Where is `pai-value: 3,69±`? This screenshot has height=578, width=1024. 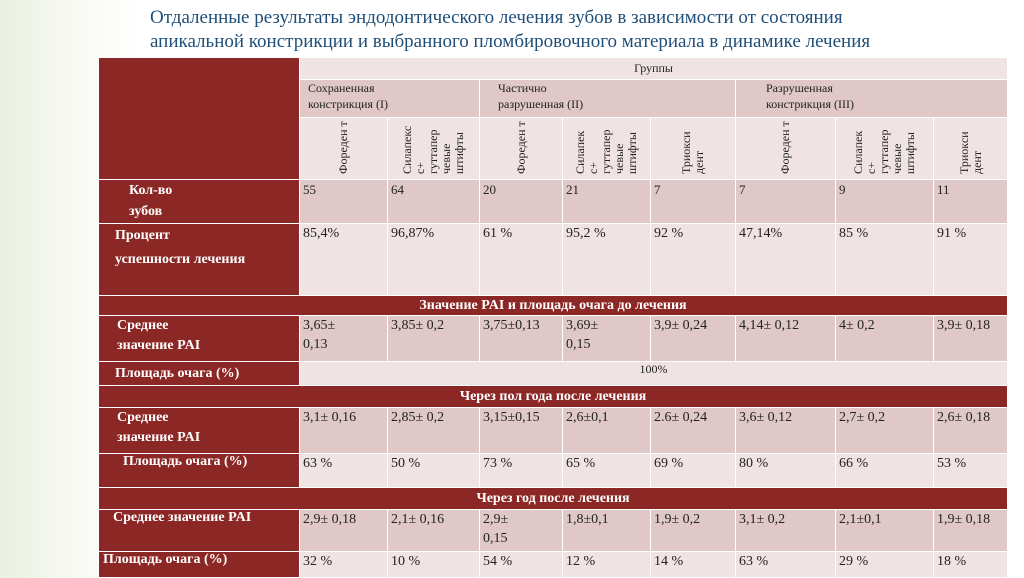
pai-value: 3,69± is located at coordinates (582, 325).